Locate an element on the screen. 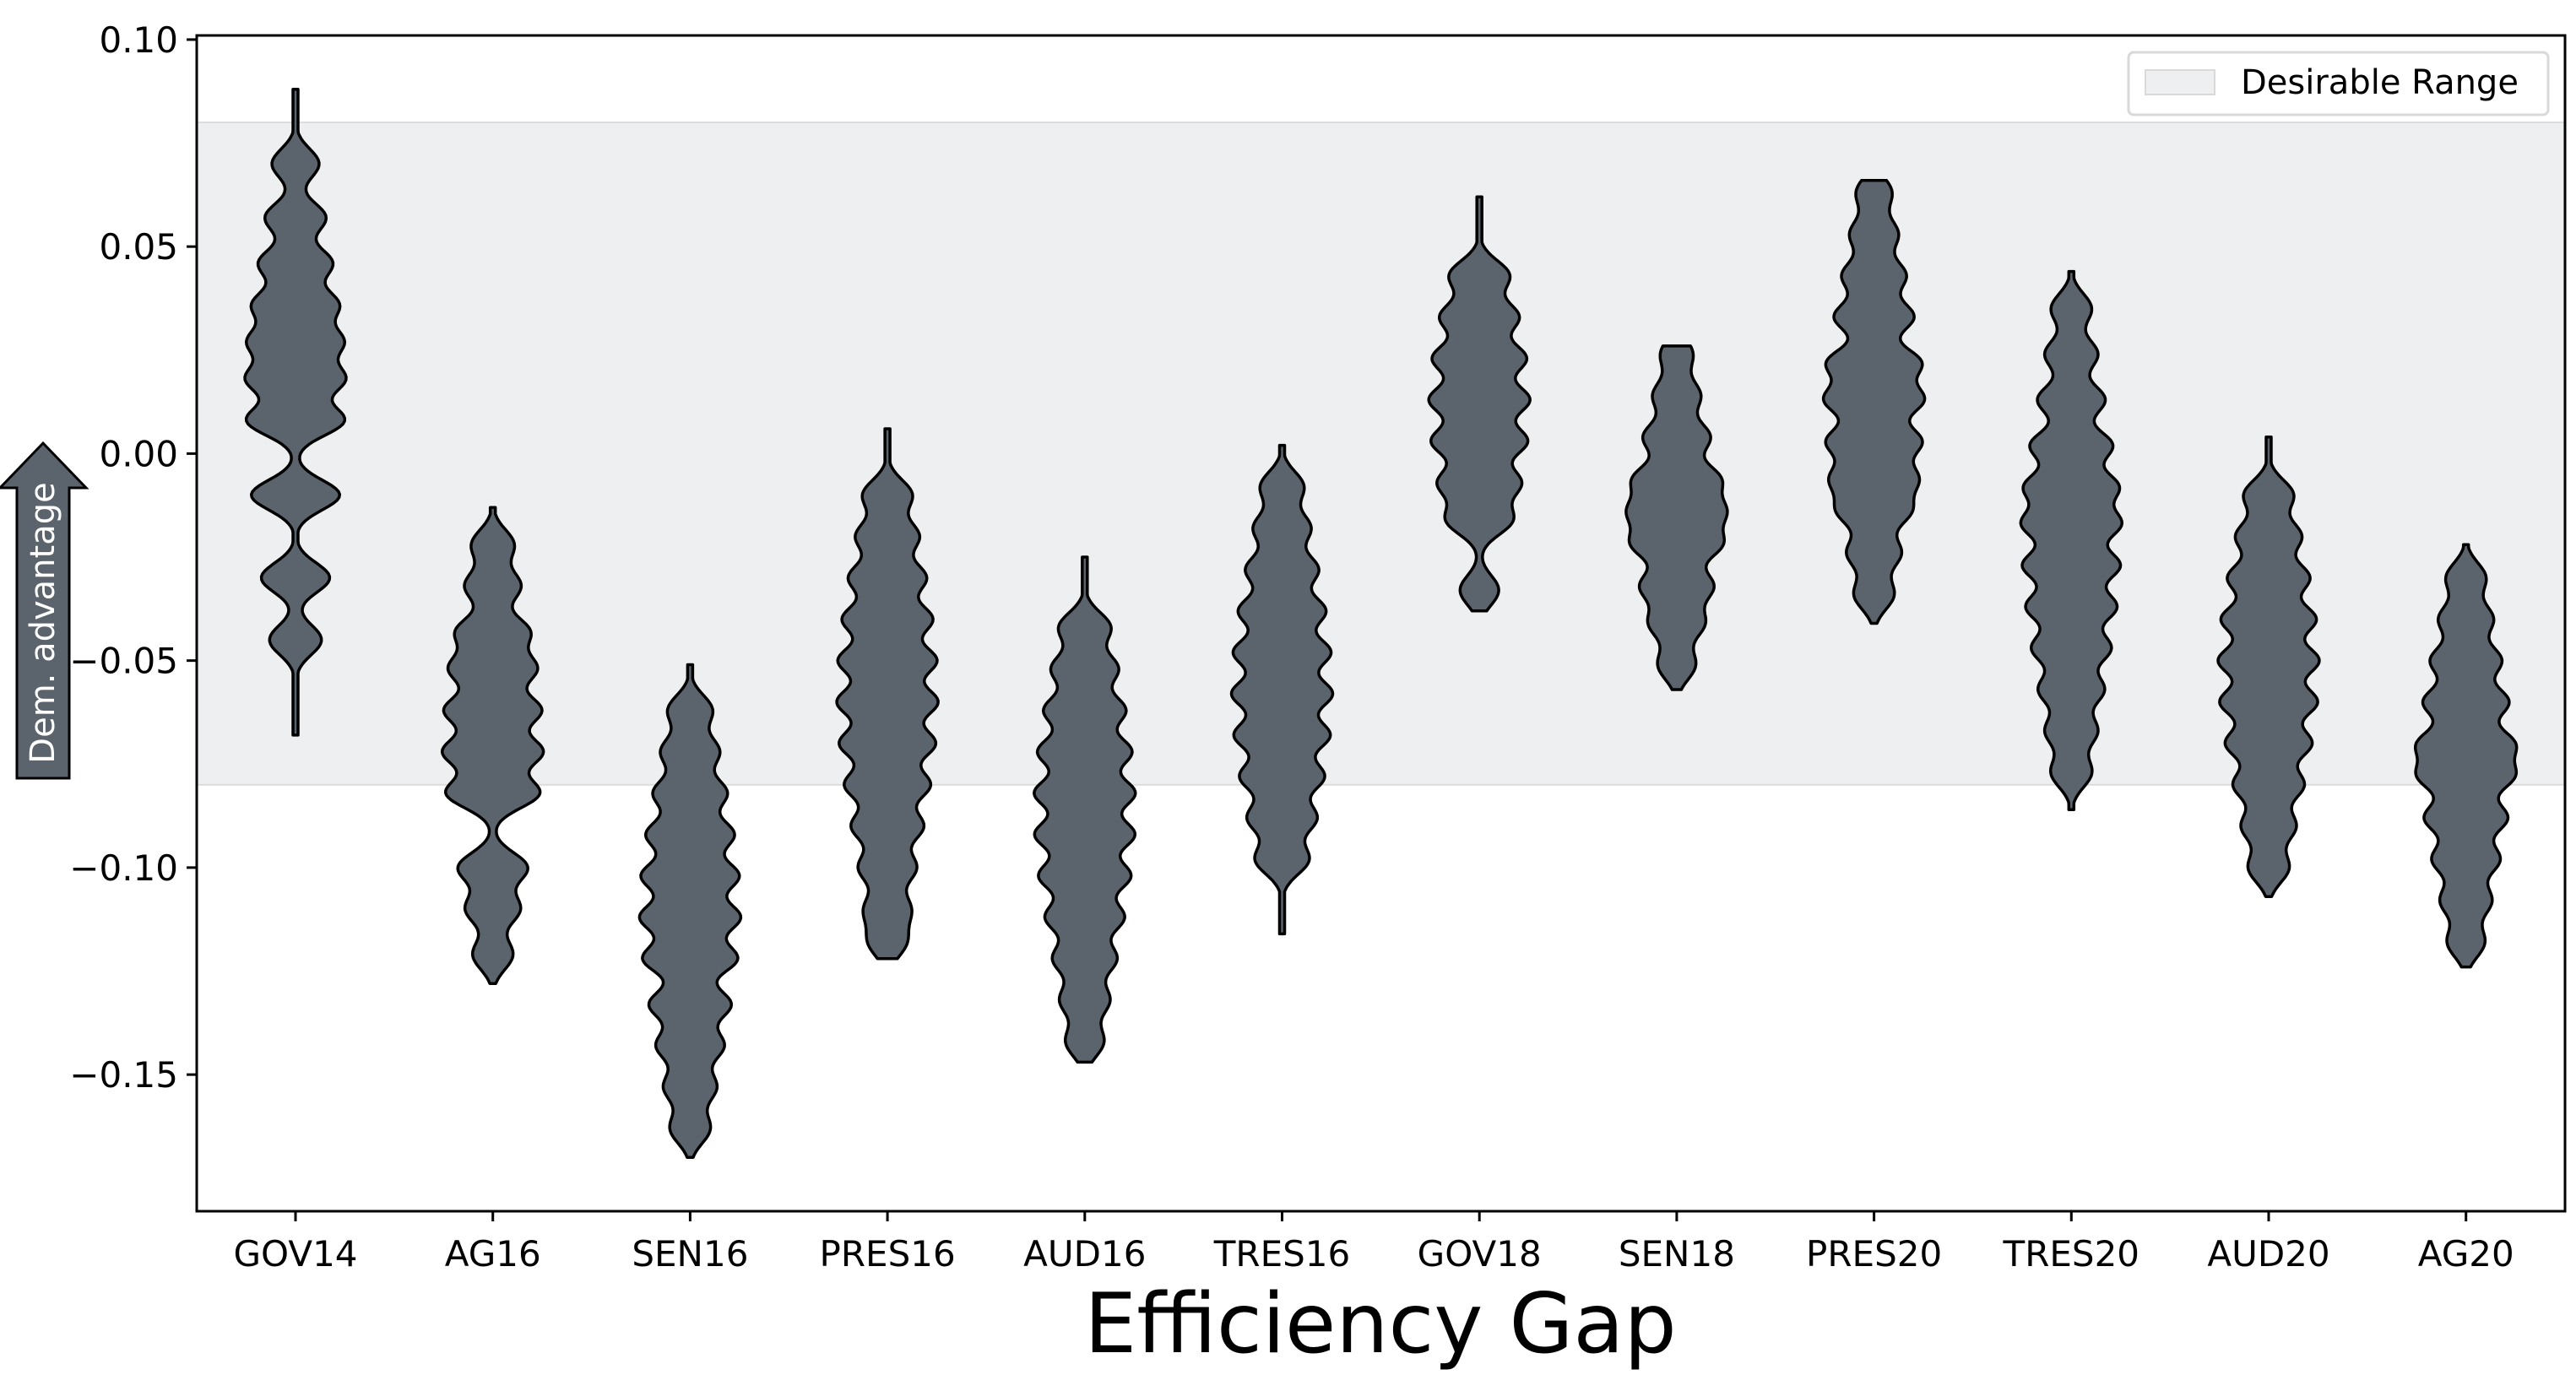  legend: Desirable Range is located at coordinates (2338, 83).